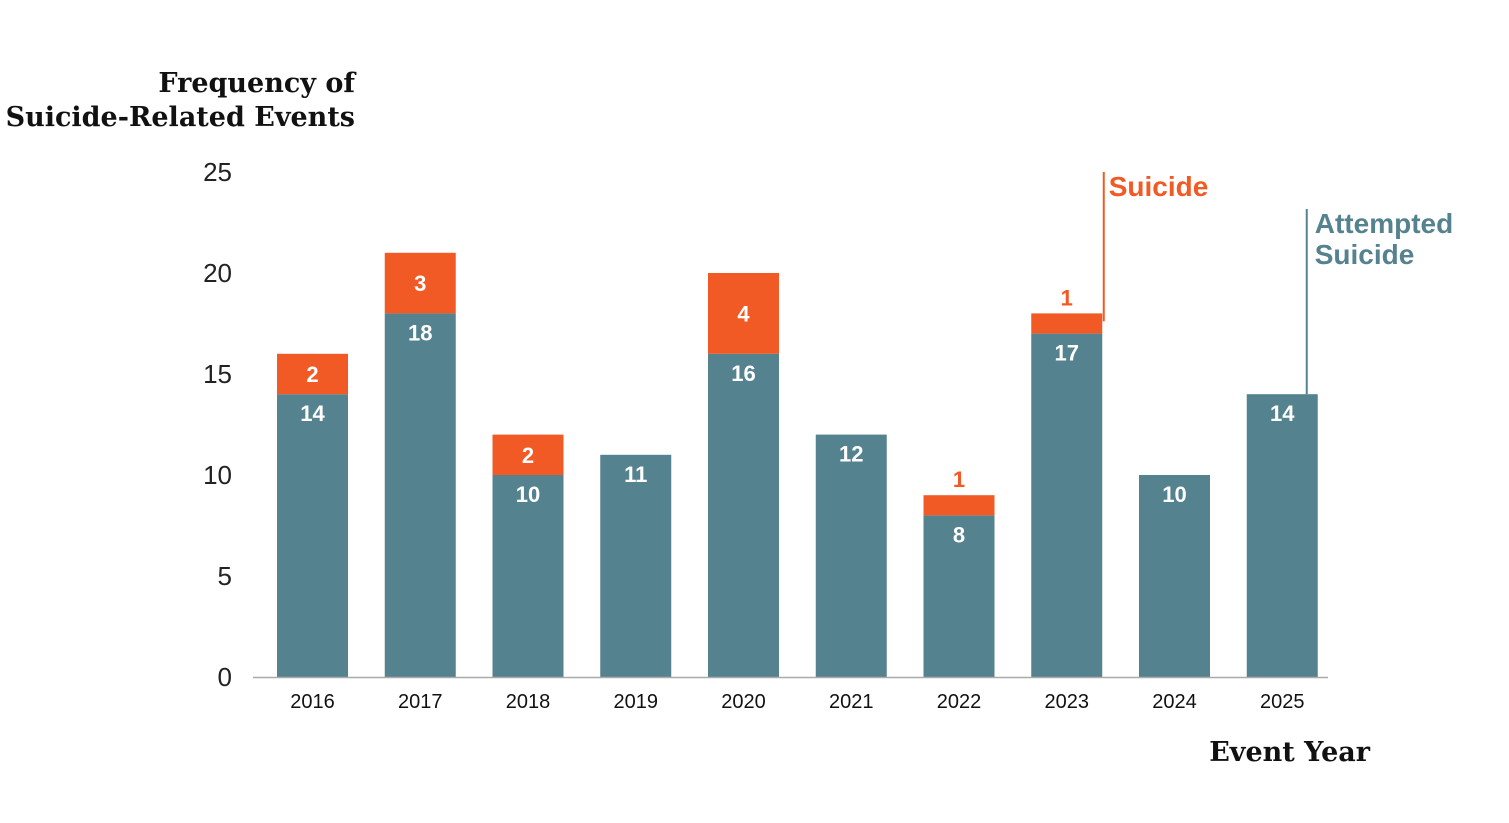 This screenshot has width=1509, height=823. I want to click on bar-suicide-2016, so click(312, 374).